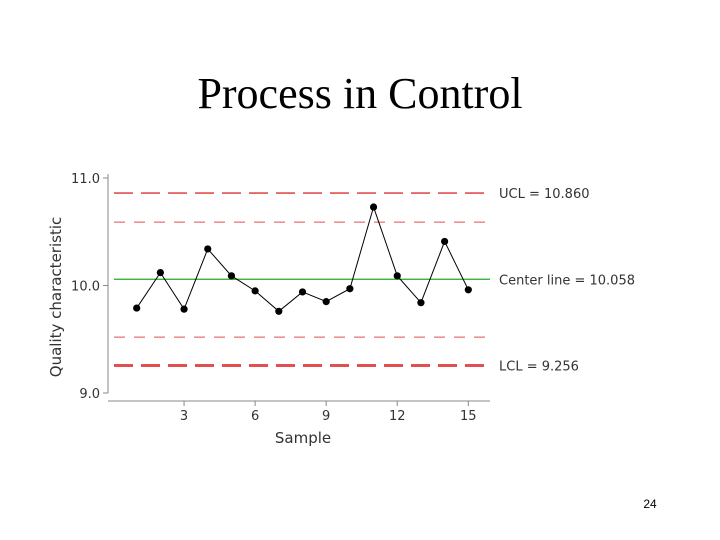 Image resolution: width=720 pixels, height=540 pixels. Describe the element at coordinates (303, 438) in the screenshot. I see `x-axis-label: Sample` at that location.